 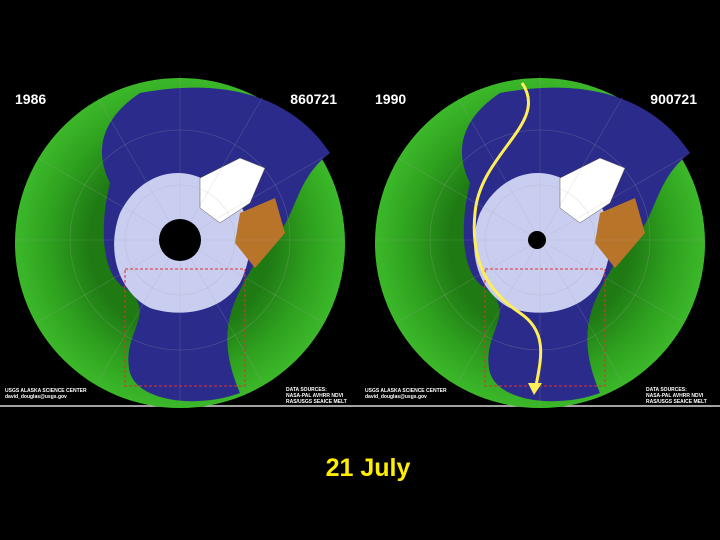 What do you see at coordinates (390, 99) in the screenshot?
I see `year-label: 1990` at bounding box center [390, 99].